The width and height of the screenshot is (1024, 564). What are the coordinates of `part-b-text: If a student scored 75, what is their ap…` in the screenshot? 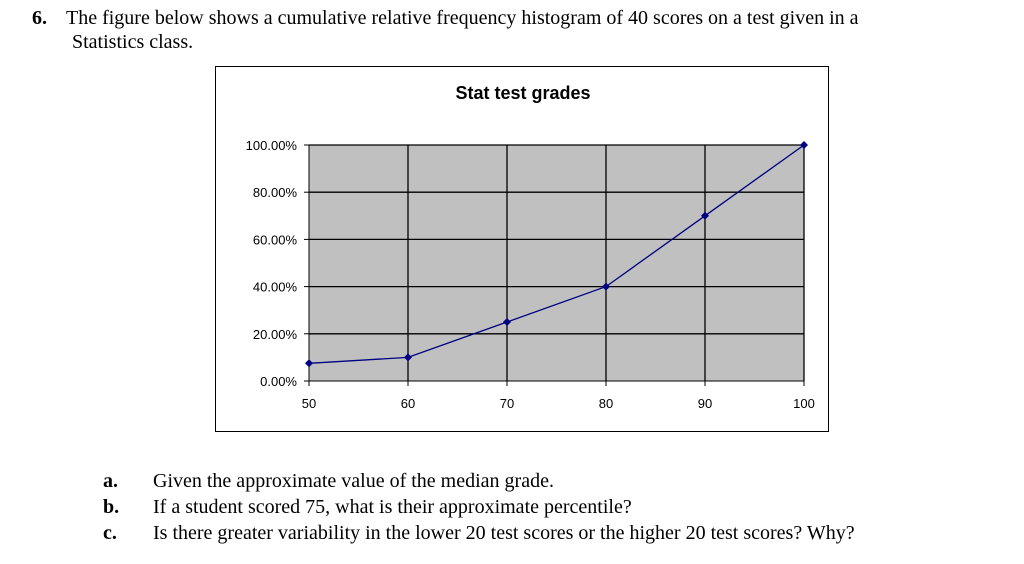 It's located at (392, 507).